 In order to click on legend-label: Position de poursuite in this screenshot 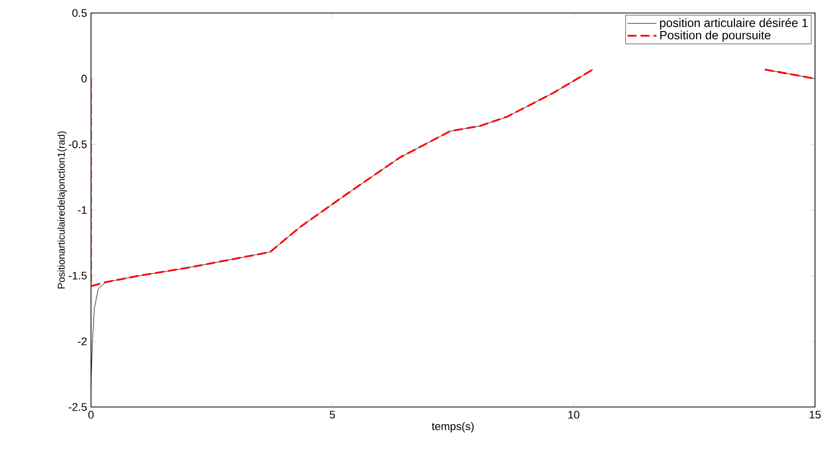, I will do `click(715, 36)`.